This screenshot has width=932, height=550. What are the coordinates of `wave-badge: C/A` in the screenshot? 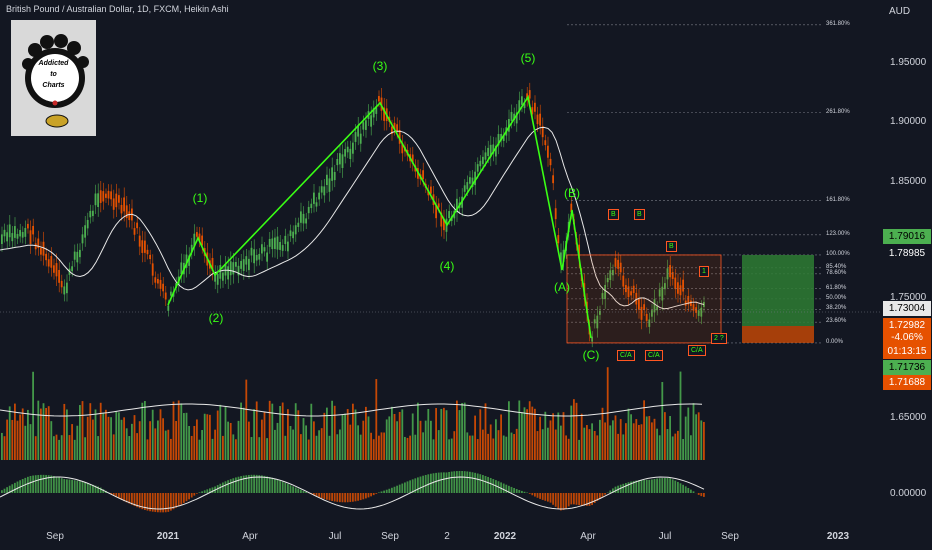 It's located at (697, 350).